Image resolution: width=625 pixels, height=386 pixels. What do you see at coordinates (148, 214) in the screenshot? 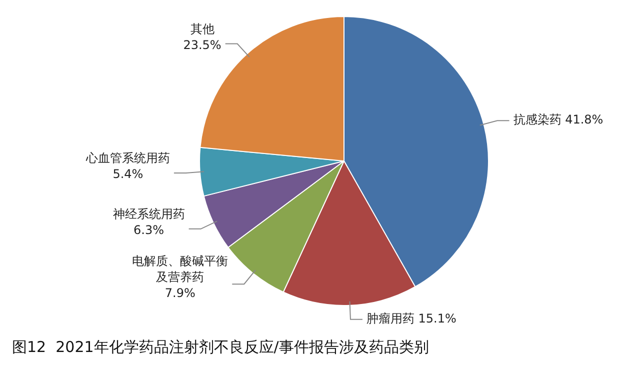
I see `slice-label: 神经系统用药` at bounding box center [148, 214].